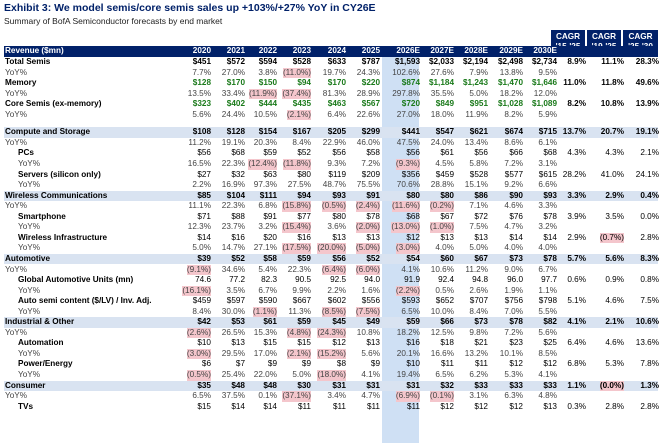 This screenshot has width=660, height=443. I want to click on value-cell: 91.9, so click(412, 280).